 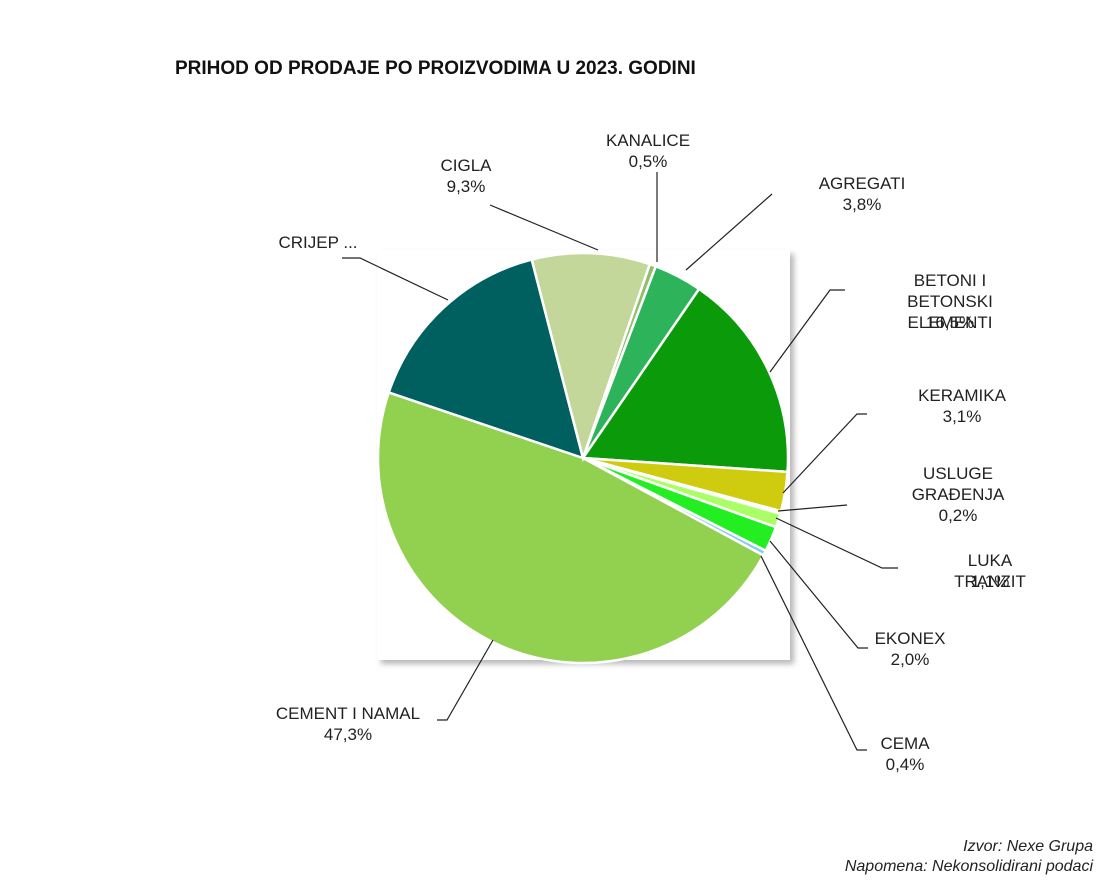 I want to click on source: Izvor: Nexe Grupa, so click(x=1028, y=846).